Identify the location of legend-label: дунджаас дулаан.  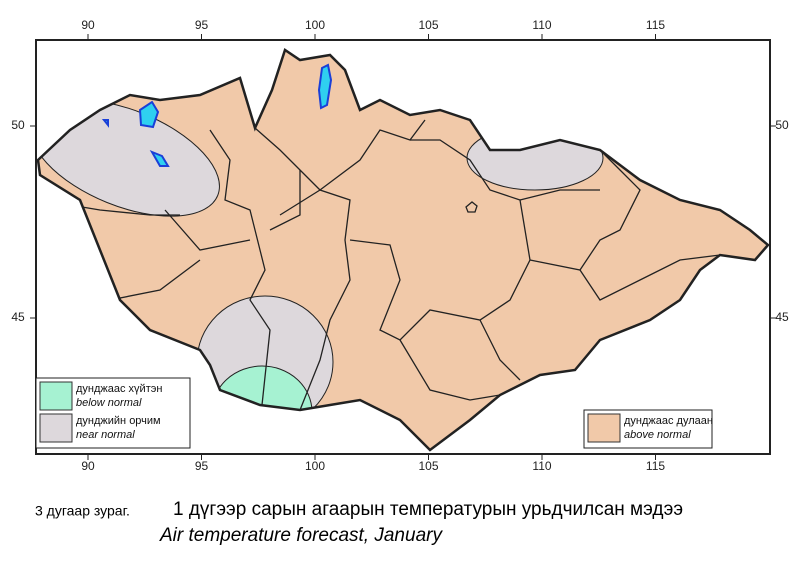
(668, 421).